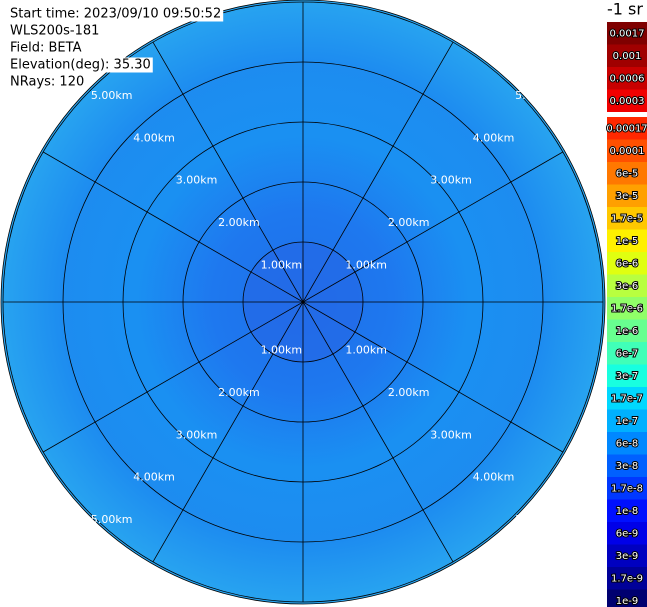  I want to click on colorbar-label: 0.0001, so click(627, 151).